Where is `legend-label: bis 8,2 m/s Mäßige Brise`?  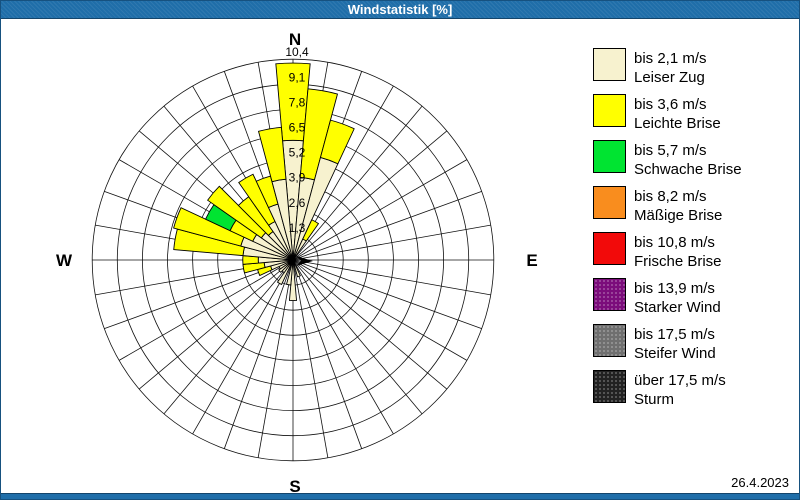 legend-label: bis 8,2 m/s Mäßige Brise is located at coordinates (678, 205).